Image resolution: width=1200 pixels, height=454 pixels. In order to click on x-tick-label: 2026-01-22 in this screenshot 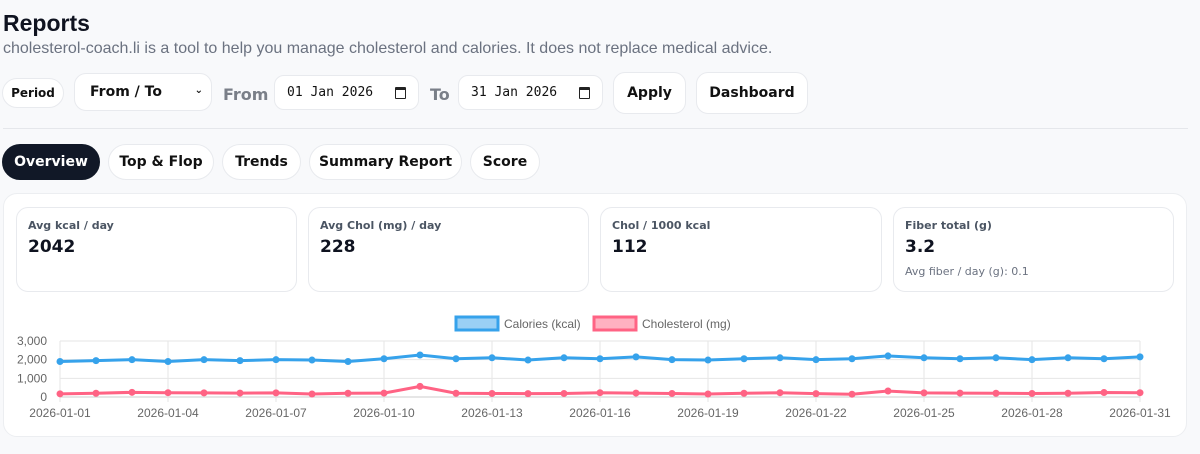, I will do `click(816, 413)`.